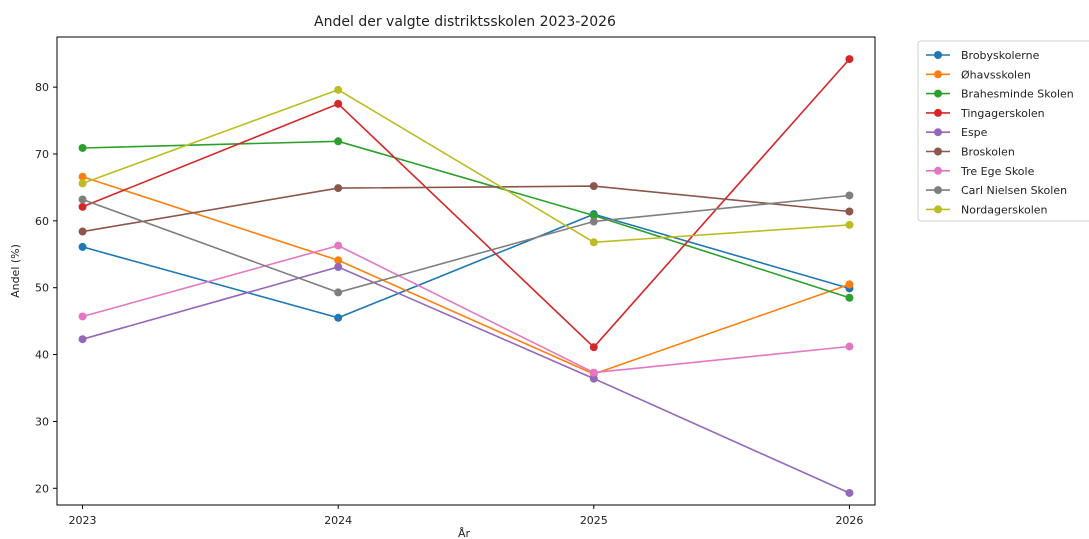  What do you see at coordinates (988, 152) in the screenshot?
I see `legend-label: Broskolen` at bounding box center [988, 152].